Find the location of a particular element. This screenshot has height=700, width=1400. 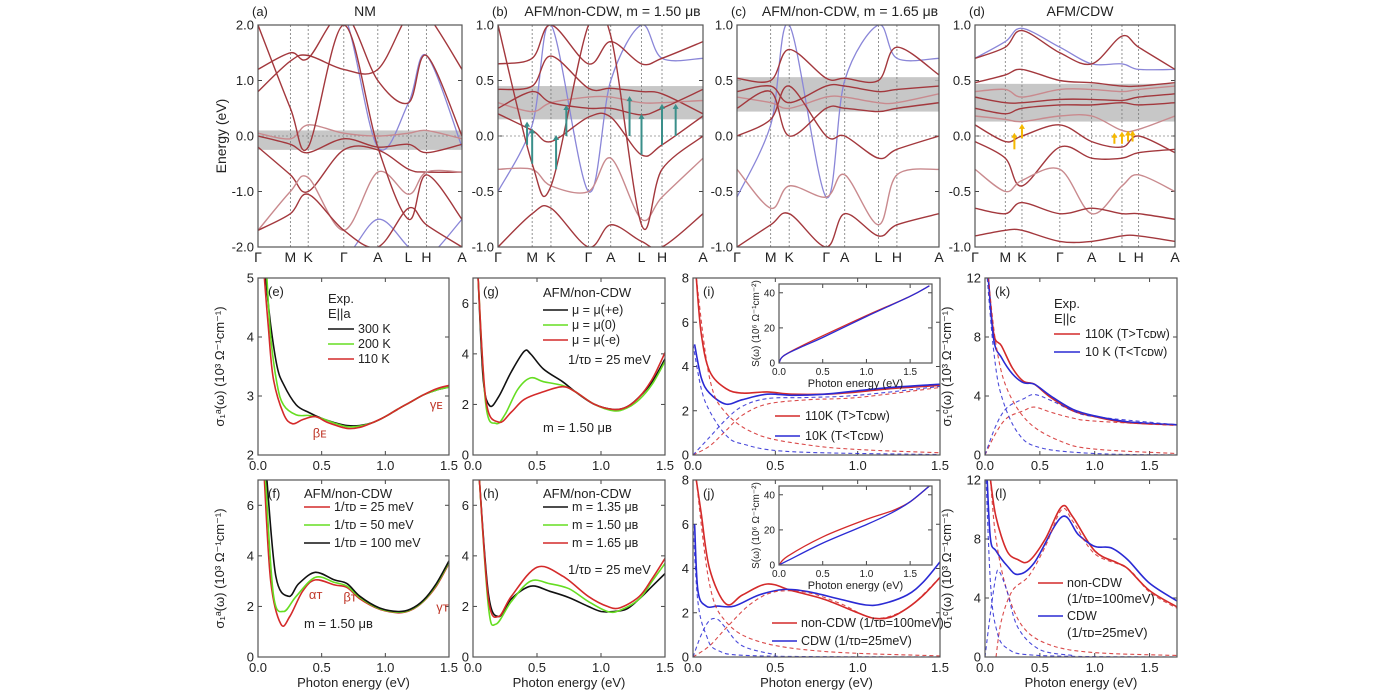

y-tick-label: -1.0 is located at coordinates (722, 247).